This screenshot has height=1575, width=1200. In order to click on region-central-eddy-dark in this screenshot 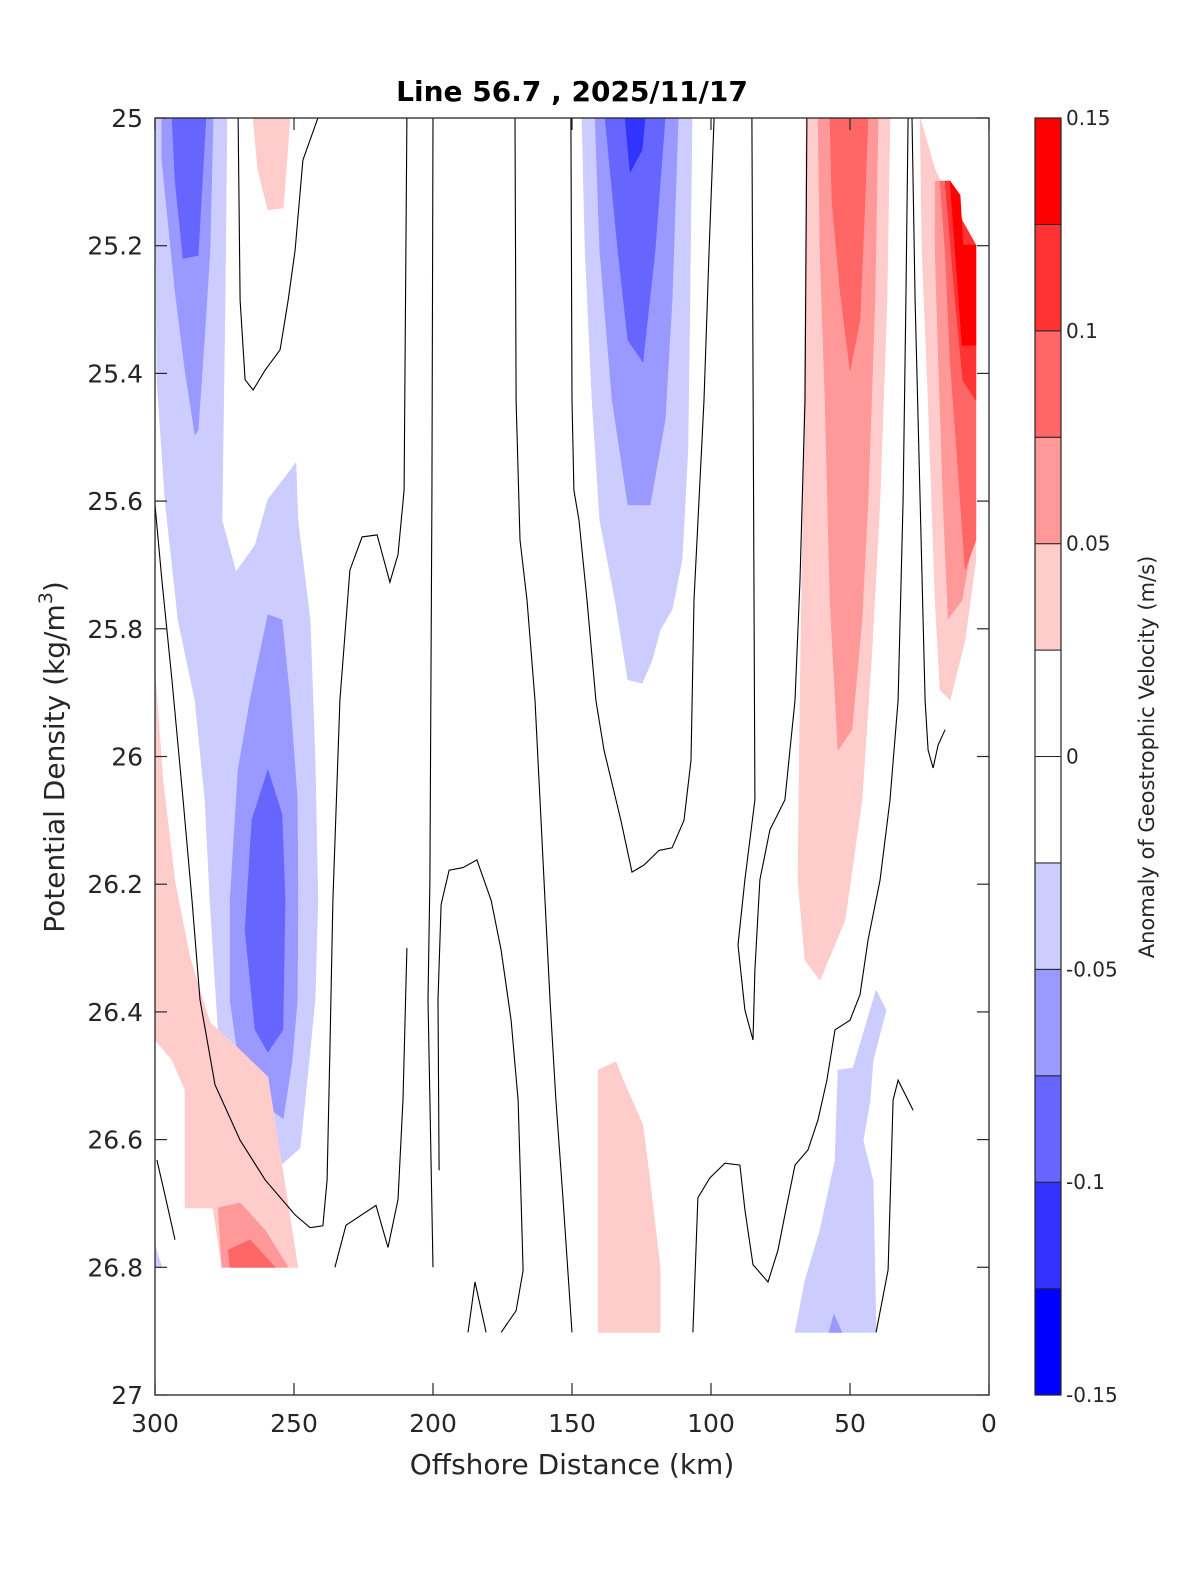, I will do `click(635, 240)`.